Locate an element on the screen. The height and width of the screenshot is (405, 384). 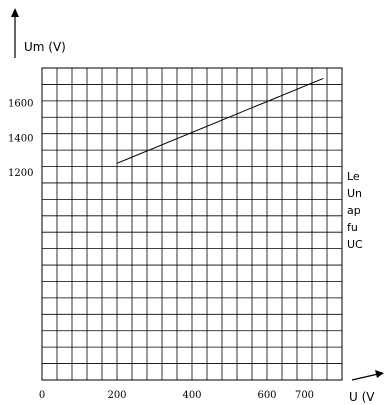
y-axis-arrow-icon is located at coordinates (15, 12).